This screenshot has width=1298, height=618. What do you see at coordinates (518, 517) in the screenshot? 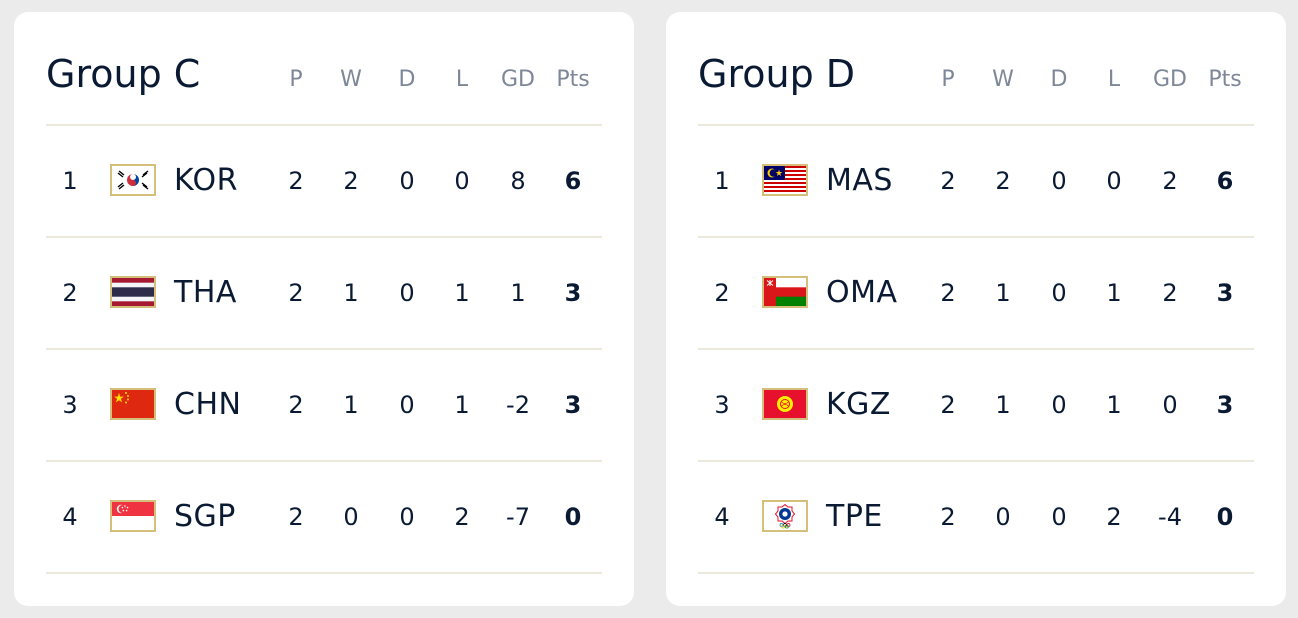
I see `goal-difference: -7` at bounding box center [518, 517].